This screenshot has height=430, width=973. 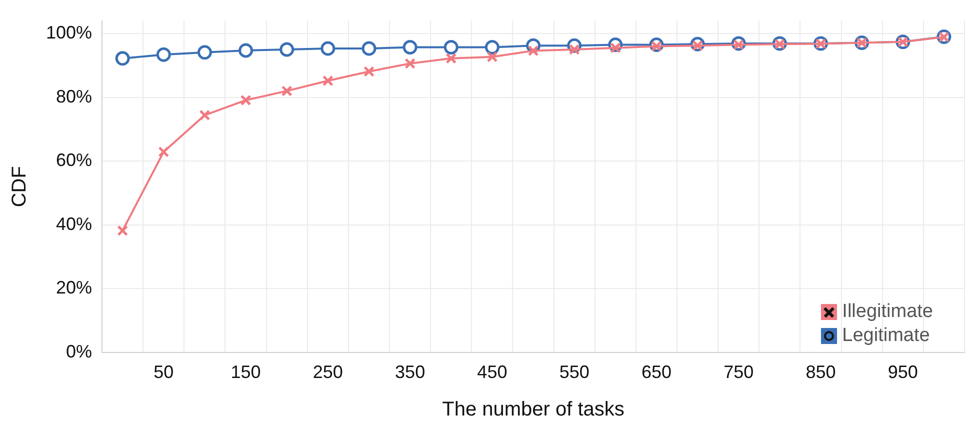 I want to click on x-tick-label: 550, so click(x=574, y=372).